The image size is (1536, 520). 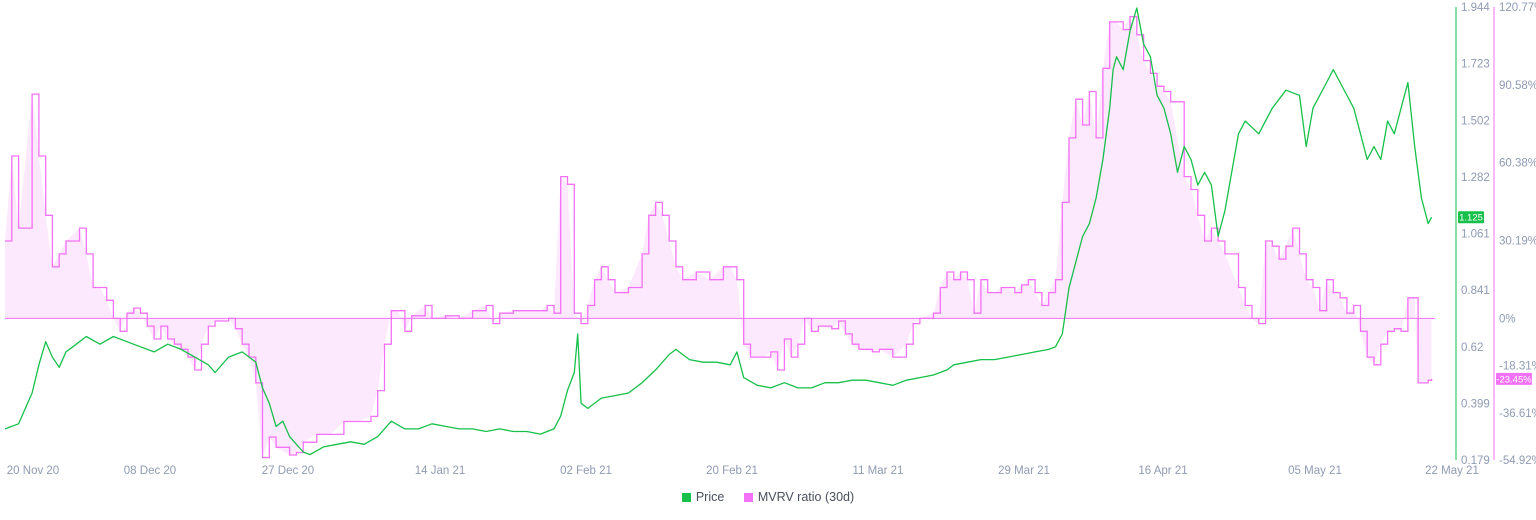 What do you see at coordinates (1315, 471) in the screenshot?
I see `x-axis-tick: 05 May 21` at bounding box center [1315, 471].